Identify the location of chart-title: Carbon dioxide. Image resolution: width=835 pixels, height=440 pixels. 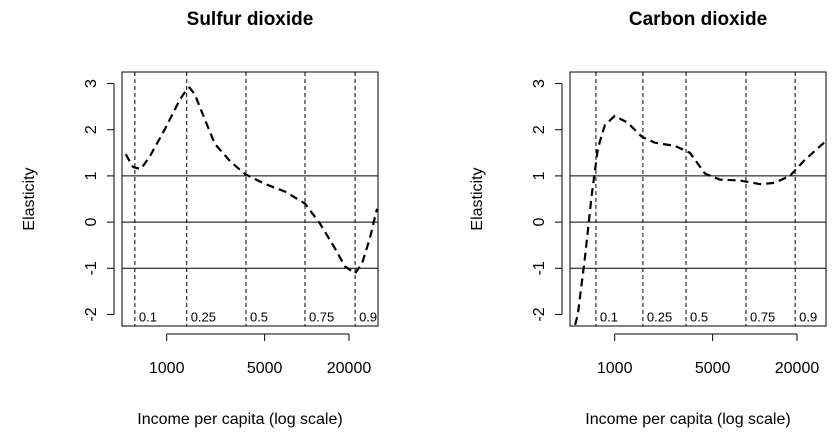
(698, 19).